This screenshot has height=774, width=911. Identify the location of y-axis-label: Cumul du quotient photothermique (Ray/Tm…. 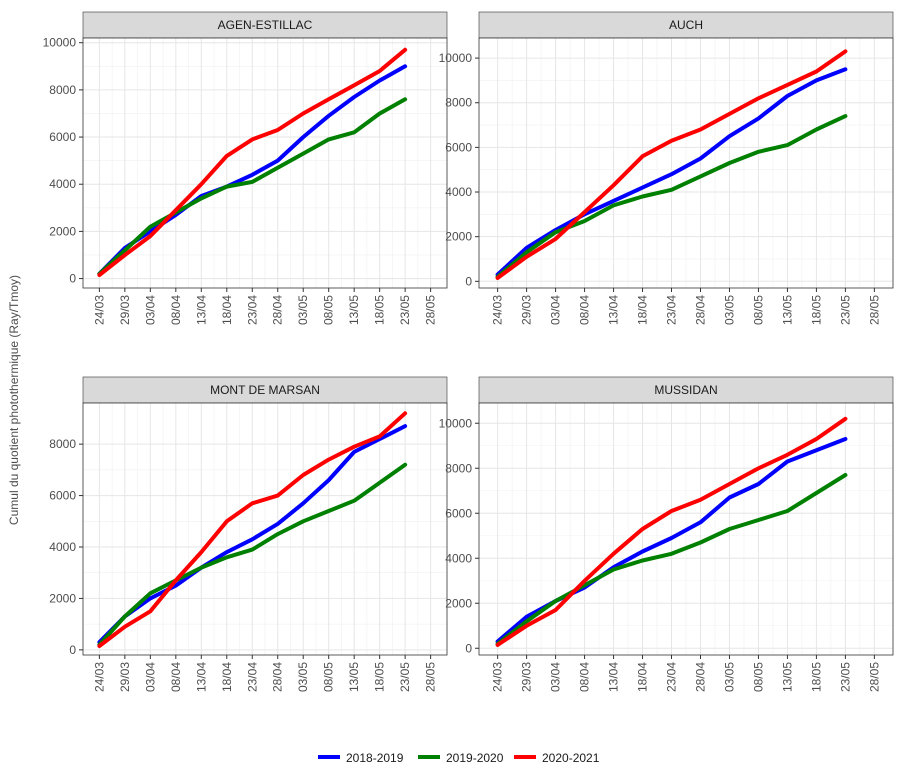
(14, 400).